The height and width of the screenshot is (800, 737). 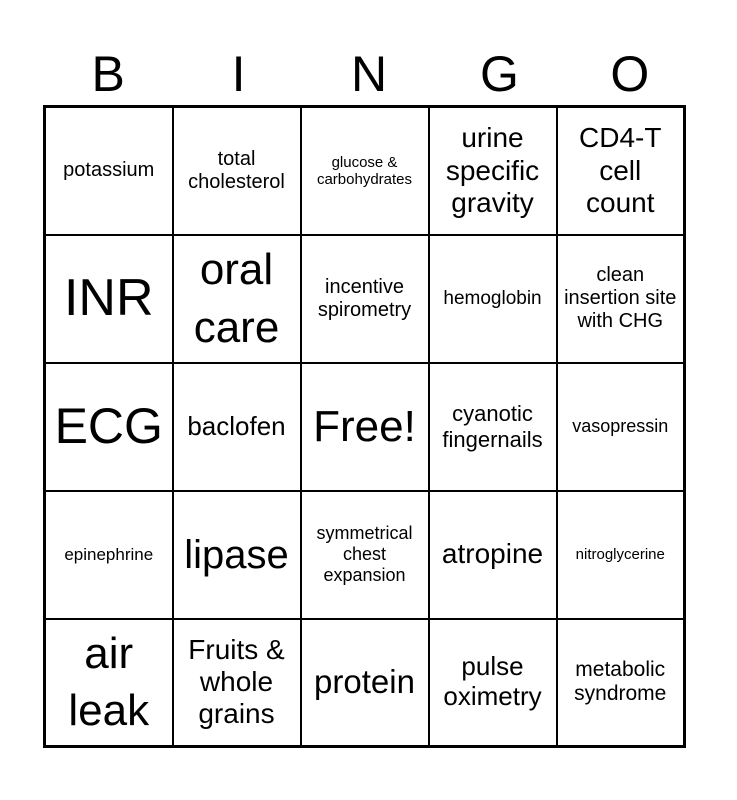 I want to click on bingo-cell: metabolic syndrome, so click(x=620, y=682).